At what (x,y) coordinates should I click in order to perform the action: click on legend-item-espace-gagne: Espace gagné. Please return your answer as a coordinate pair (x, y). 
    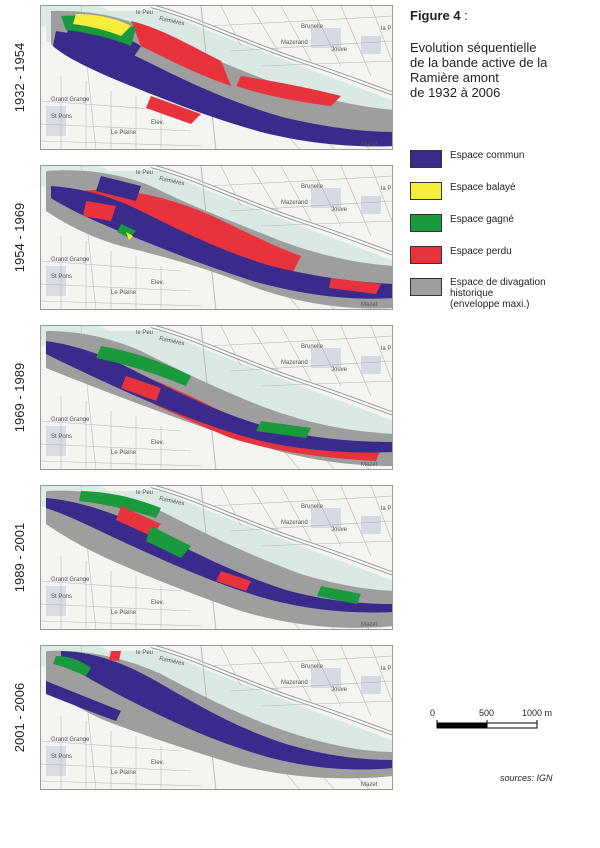
    Looking at the image, I should click on (462, 223).